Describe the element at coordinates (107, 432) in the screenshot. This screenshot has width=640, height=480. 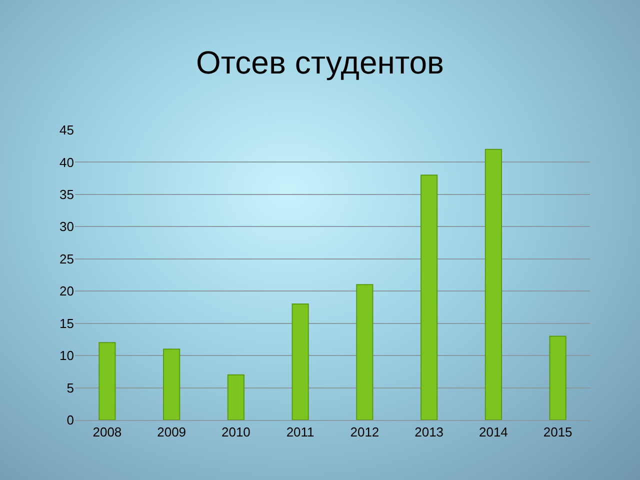
I see `x-tick-label: 2008` at that location.